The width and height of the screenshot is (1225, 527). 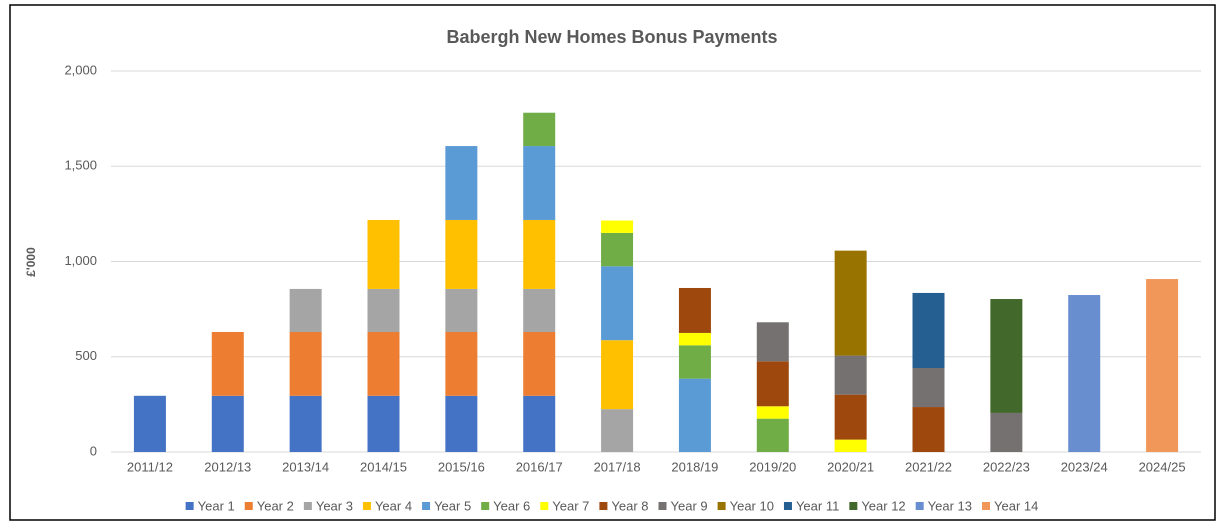 What do you see at coordinates (383, 466) in the screenshot?
I see `x-tick-label: 2014/15` at bounding box center [383, 466].